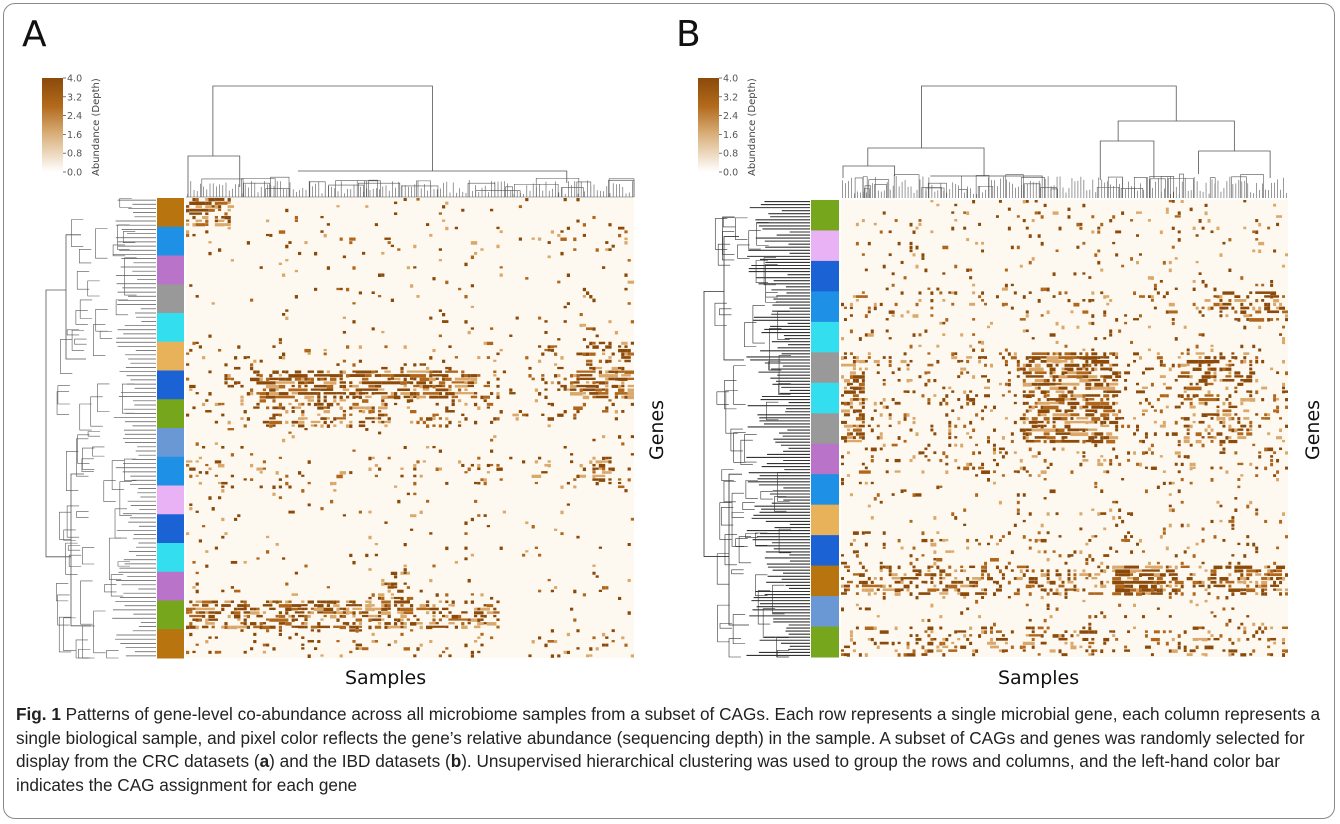 This screenshot has width=1340, height=824. I want to click on panel-letter-a: A, so click(34, 34).